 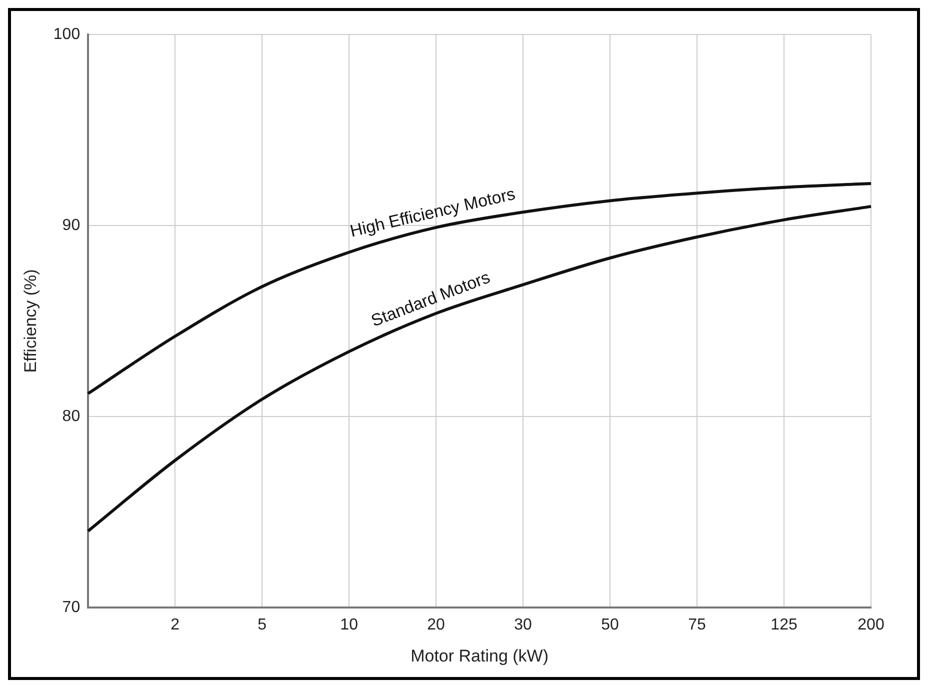 I want to click on x-tick-label: 75, so click(x=697, y=625).